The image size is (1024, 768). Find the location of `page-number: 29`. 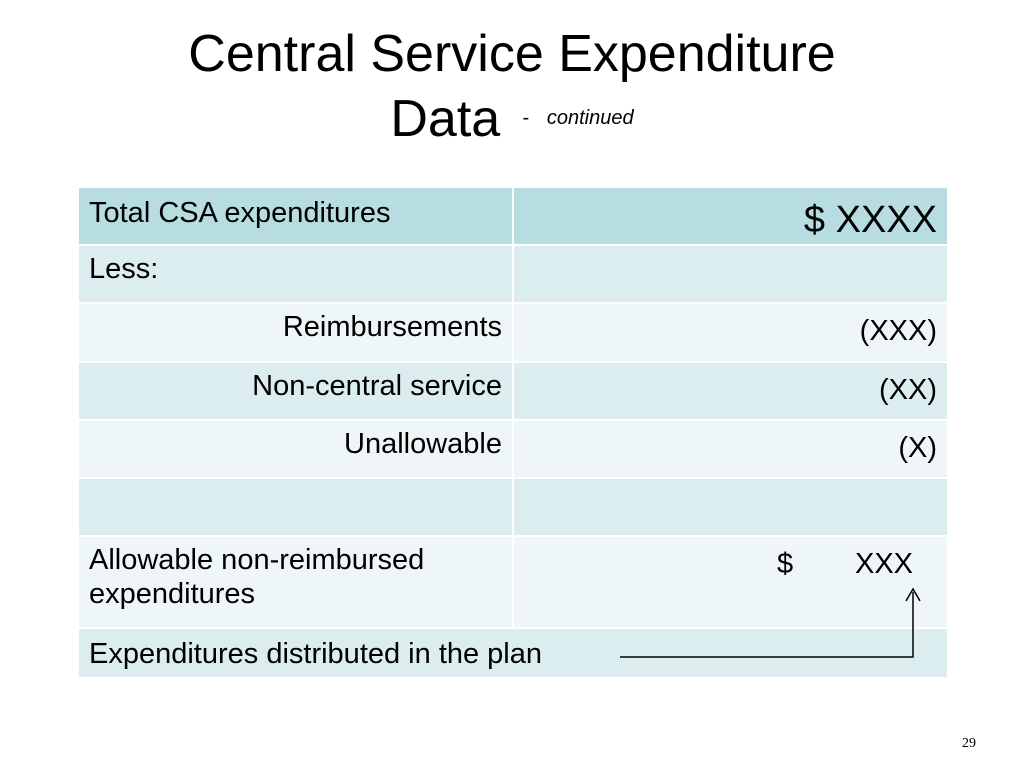

page-number: 29 is located at coordinates (969, 743).